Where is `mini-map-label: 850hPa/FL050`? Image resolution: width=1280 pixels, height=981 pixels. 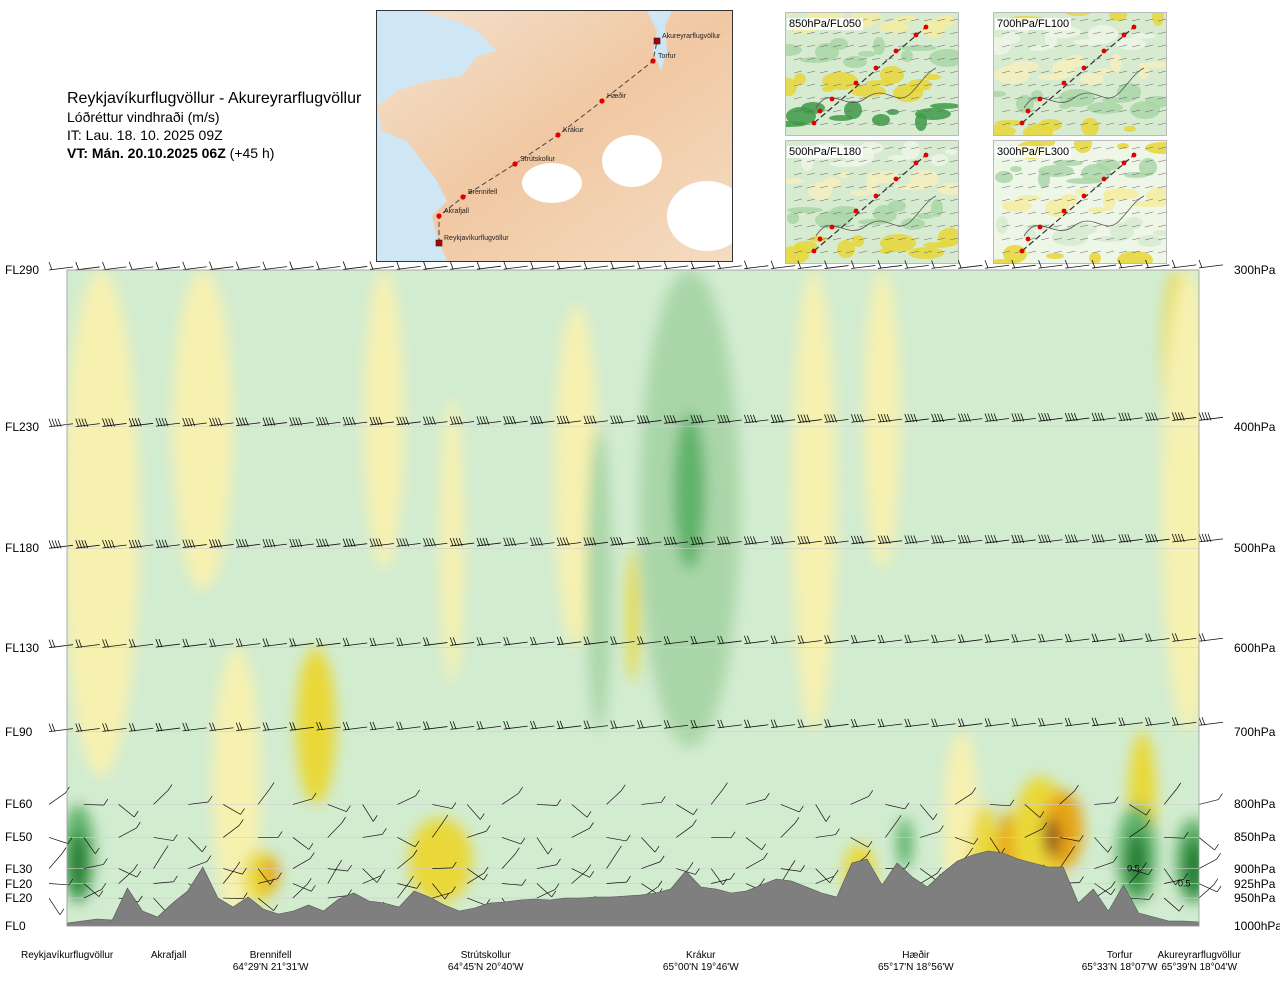
mini-map-label: 850hPa/FL050 is located at coordinates (825, 24).